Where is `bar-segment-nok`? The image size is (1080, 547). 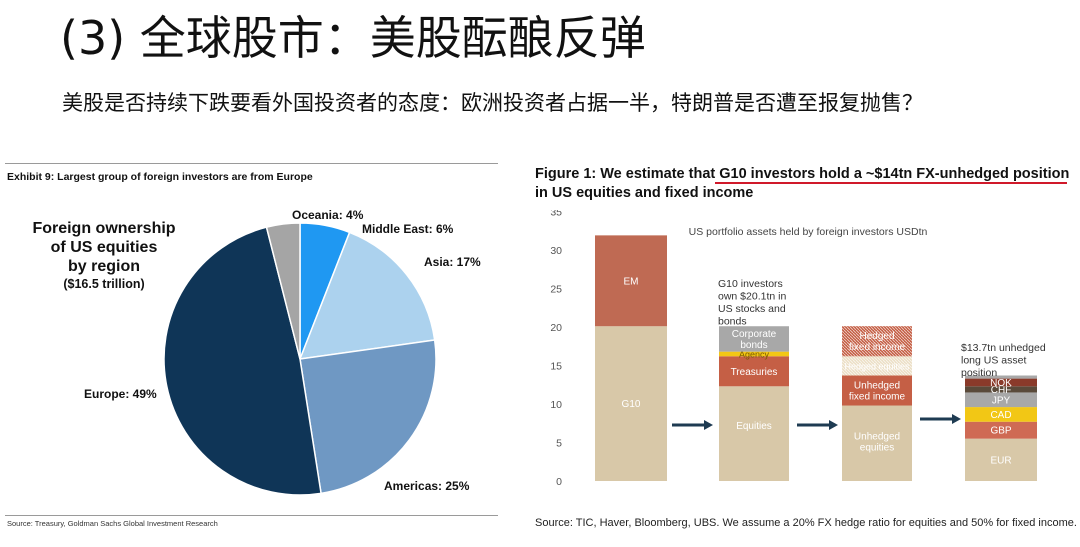 bar-segment-nok is located at coordinates (1001, 382).